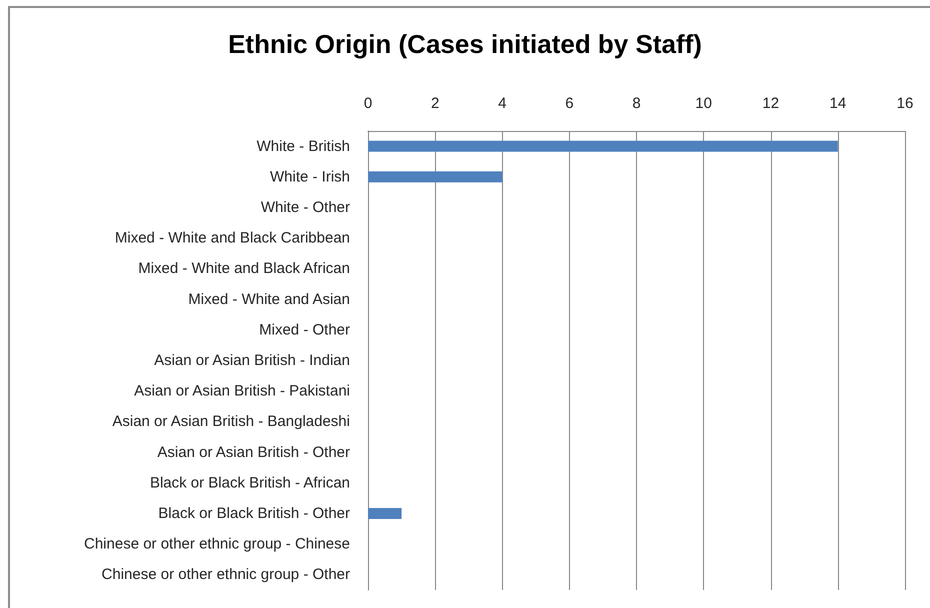 The width and height of the screenshot is (930, 608). Describe the element at coordinates (217, 544) in the screenshot. I see `y-tick-label: Chinese or other ethnic group - Chinese` at that location.